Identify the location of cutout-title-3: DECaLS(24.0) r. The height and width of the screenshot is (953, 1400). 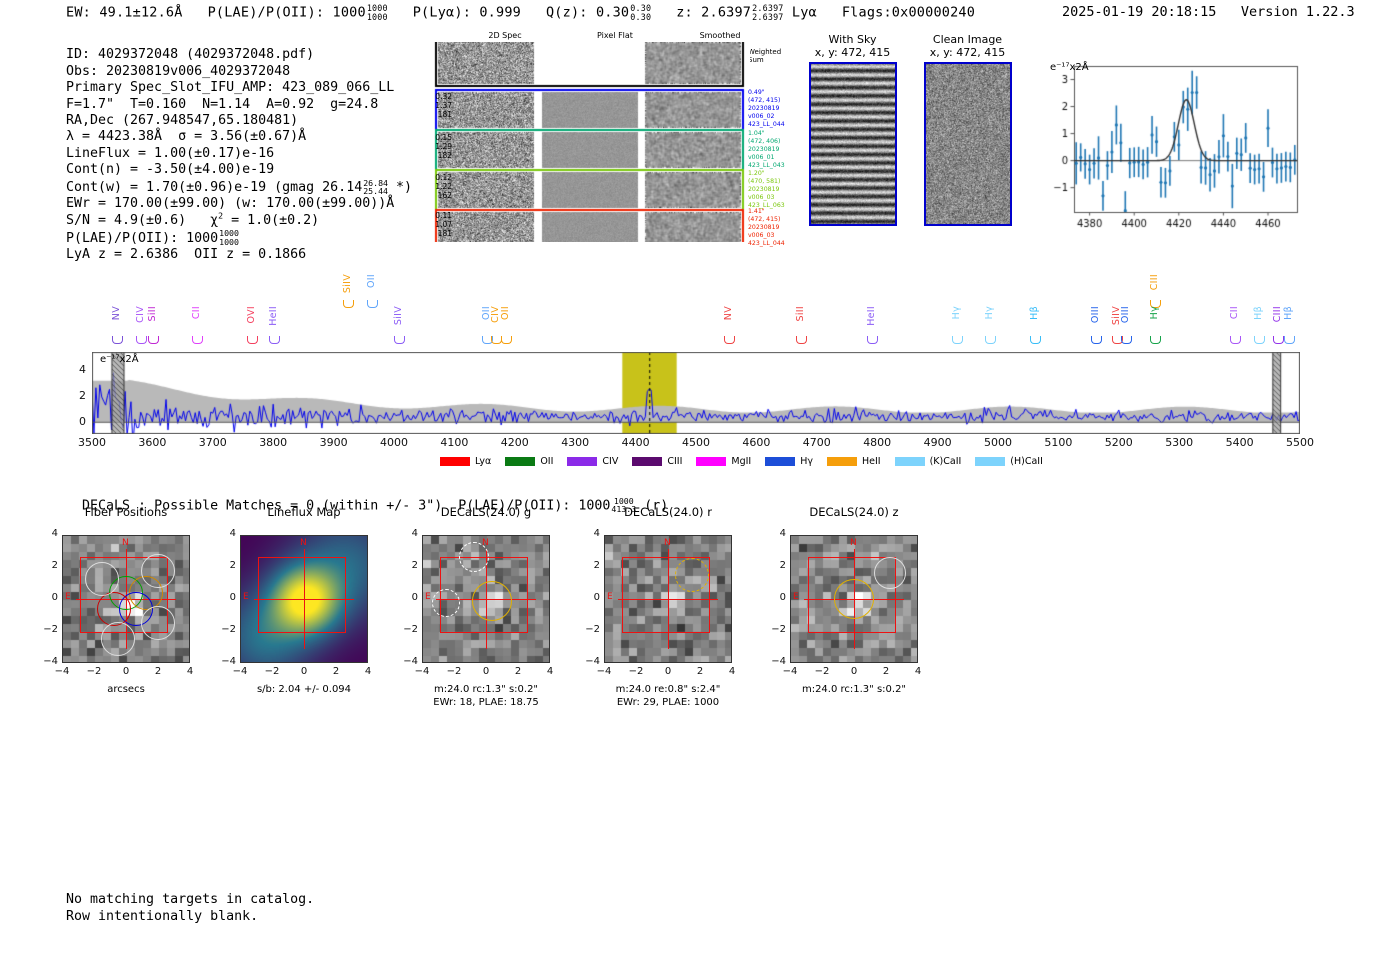
(668, 512).